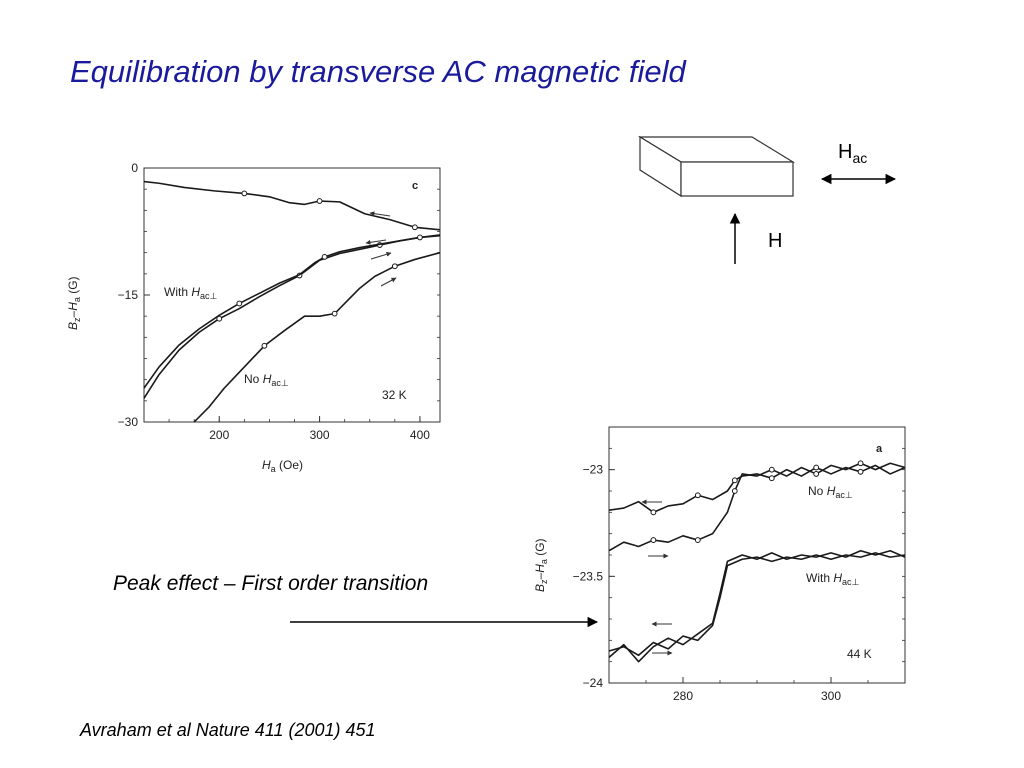 The height and width of the screenshot is (768, 1024). Describe the element at coordinates (593, 683) in the screenshot. I see `panel-a-y-tick-label: −24` at that location.